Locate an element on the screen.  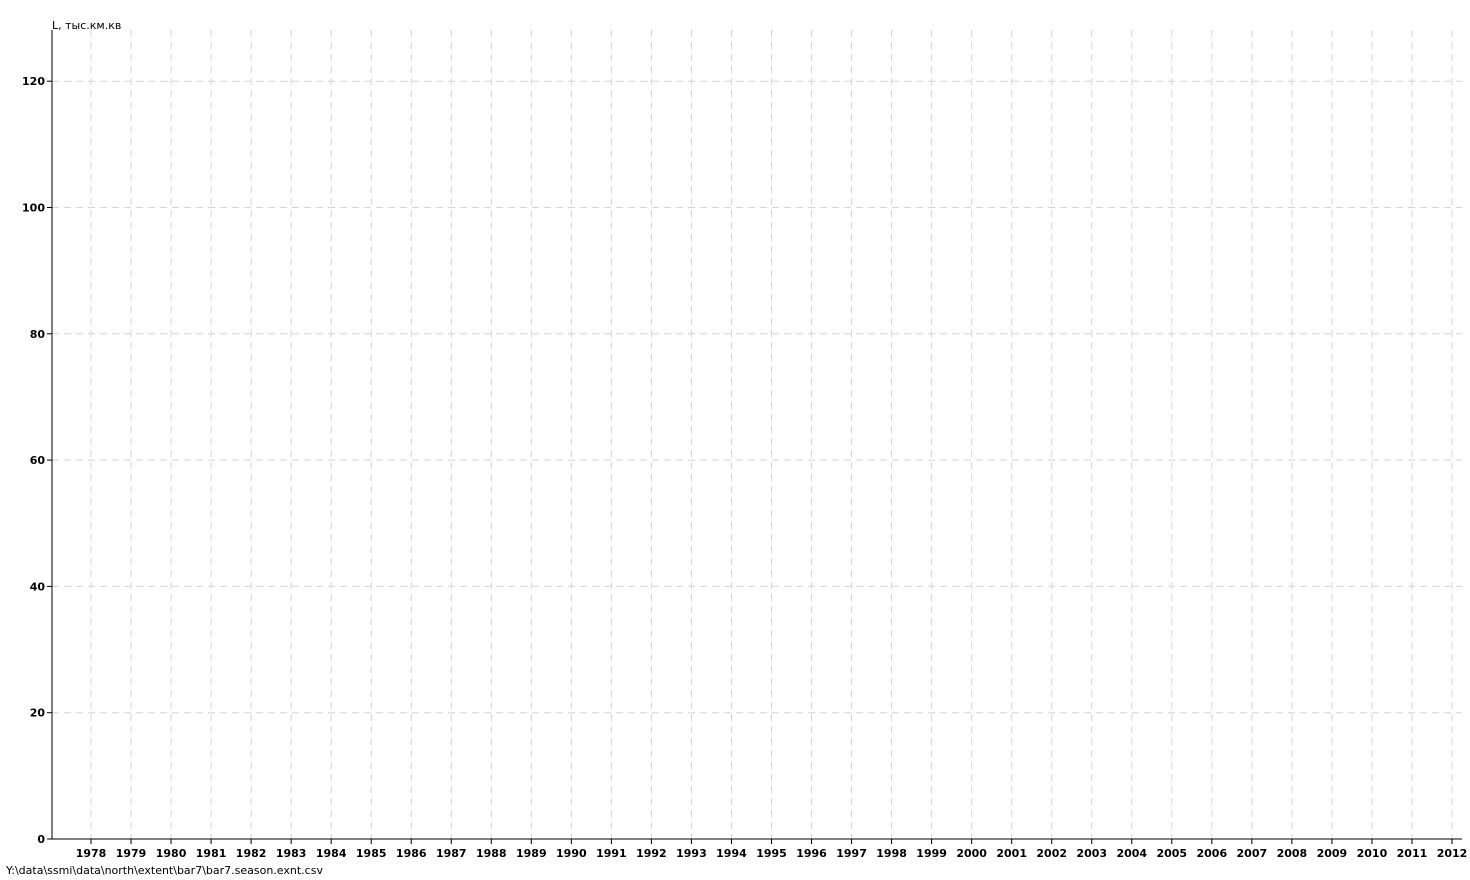
x-tick-label: 2005 is located at coordinates (1171, 853).